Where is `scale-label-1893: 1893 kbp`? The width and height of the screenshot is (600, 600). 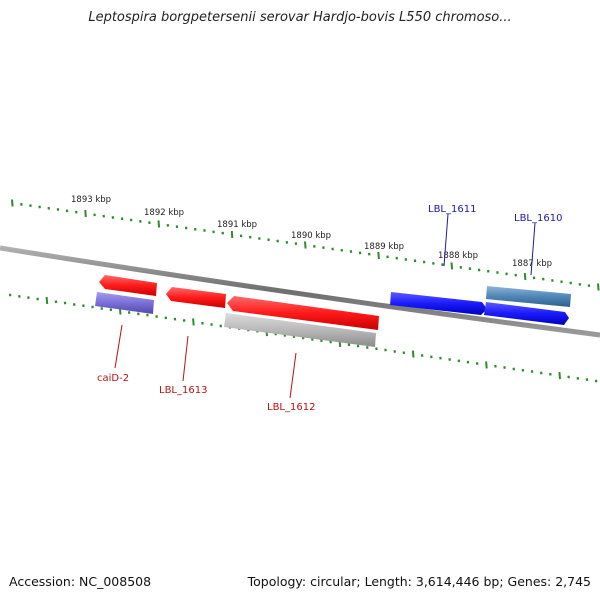
scale-label-1893: 1893 kbp is located at coordinates (91, 200).